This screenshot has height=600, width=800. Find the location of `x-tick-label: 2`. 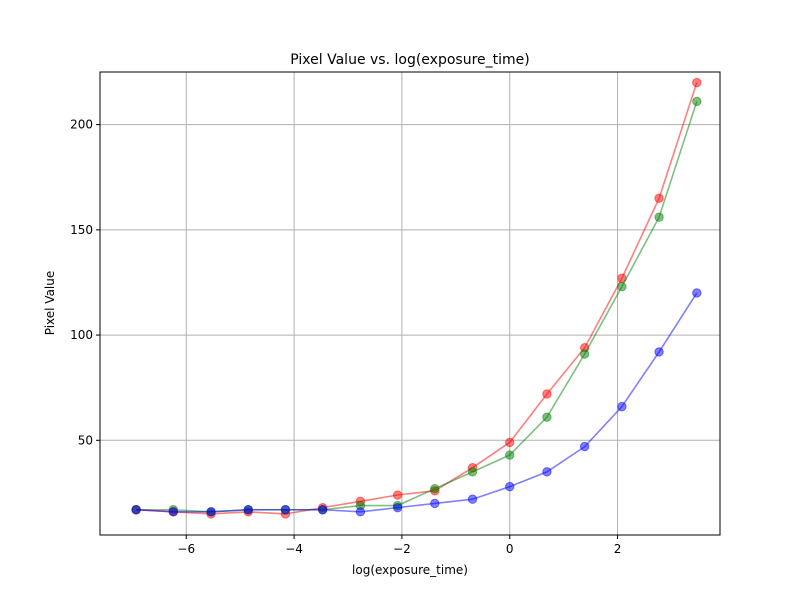

x-tick-label: 2 is located at coordinates (618, 549).